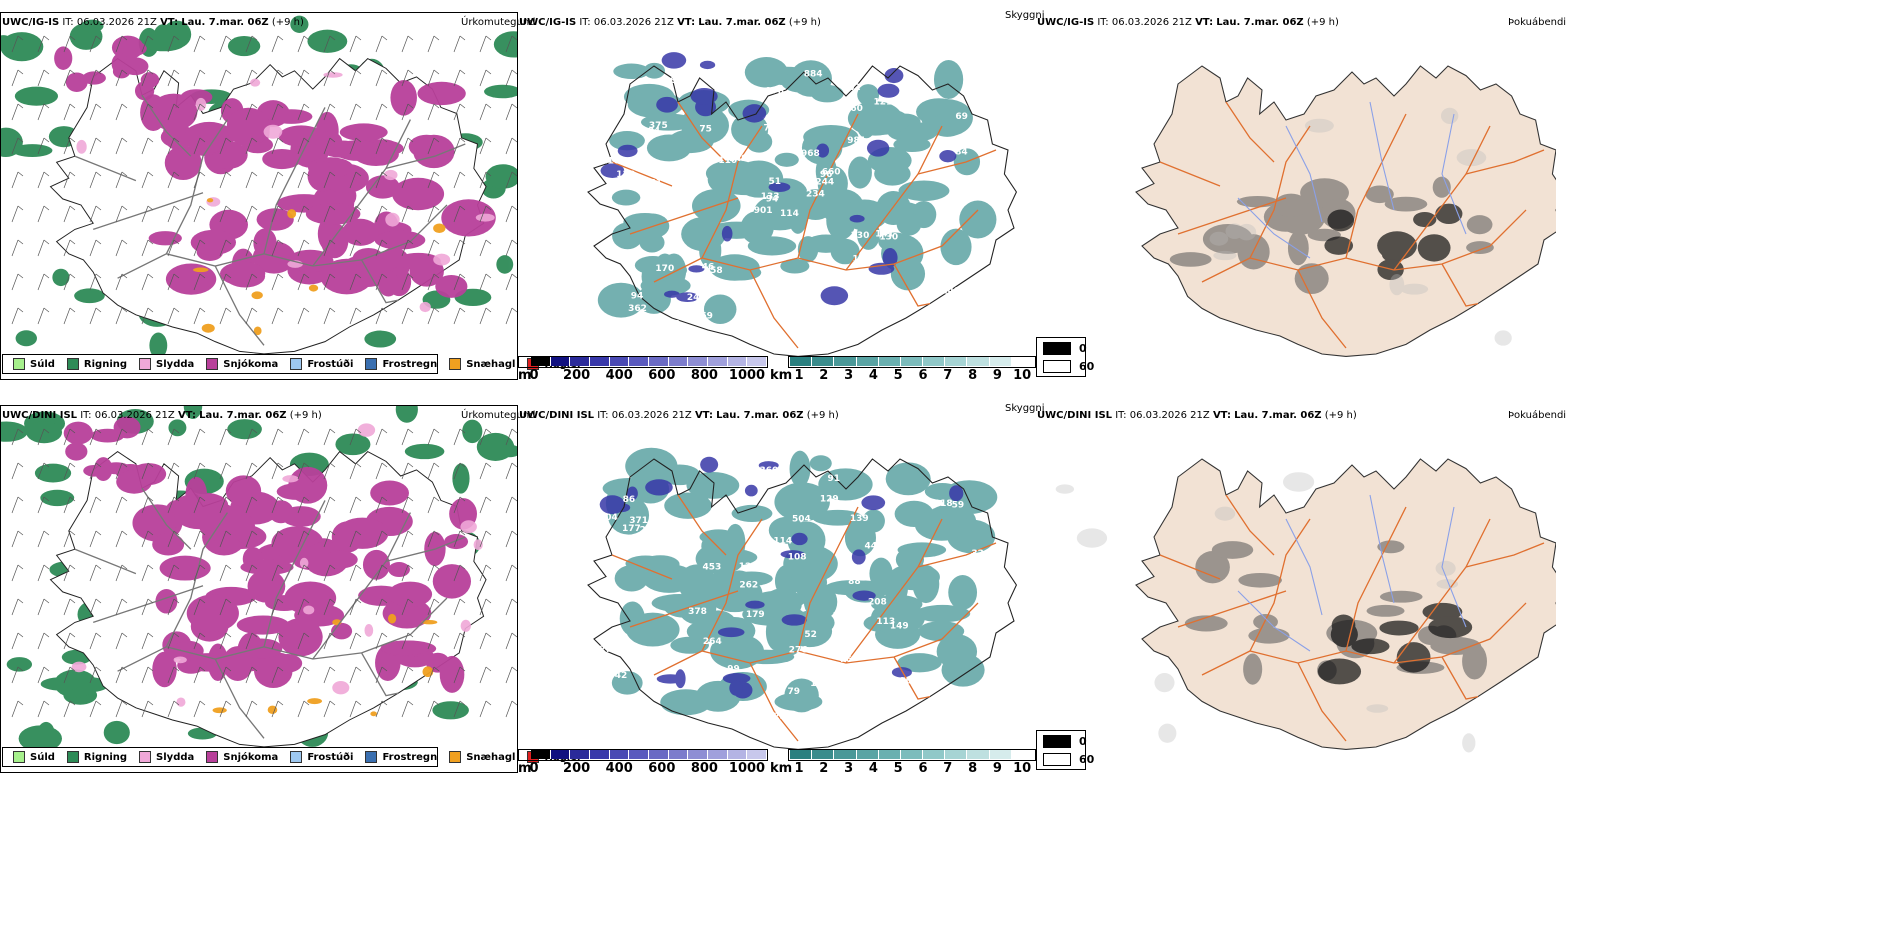 This screenshot has height=950, width=1900. What do you see at coordinates (608, 518) in the screenshot?
I see `cloud-base-value: 204` at bounding box center [608, 518].